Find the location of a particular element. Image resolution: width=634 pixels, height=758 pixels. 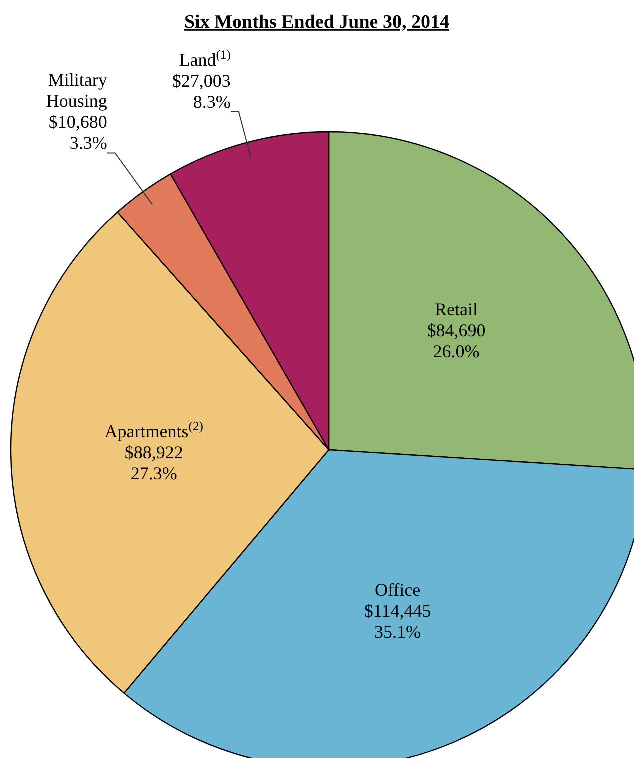

data-label: $27,003 8.3% is located at coordinates (201, 91).